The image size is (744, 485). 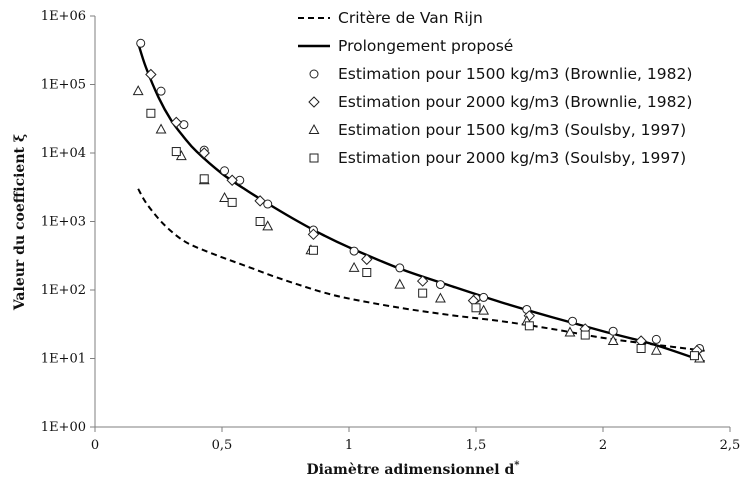 I want to click on legend-item: Critère de Van Rijn, so click(x=390, y=18).